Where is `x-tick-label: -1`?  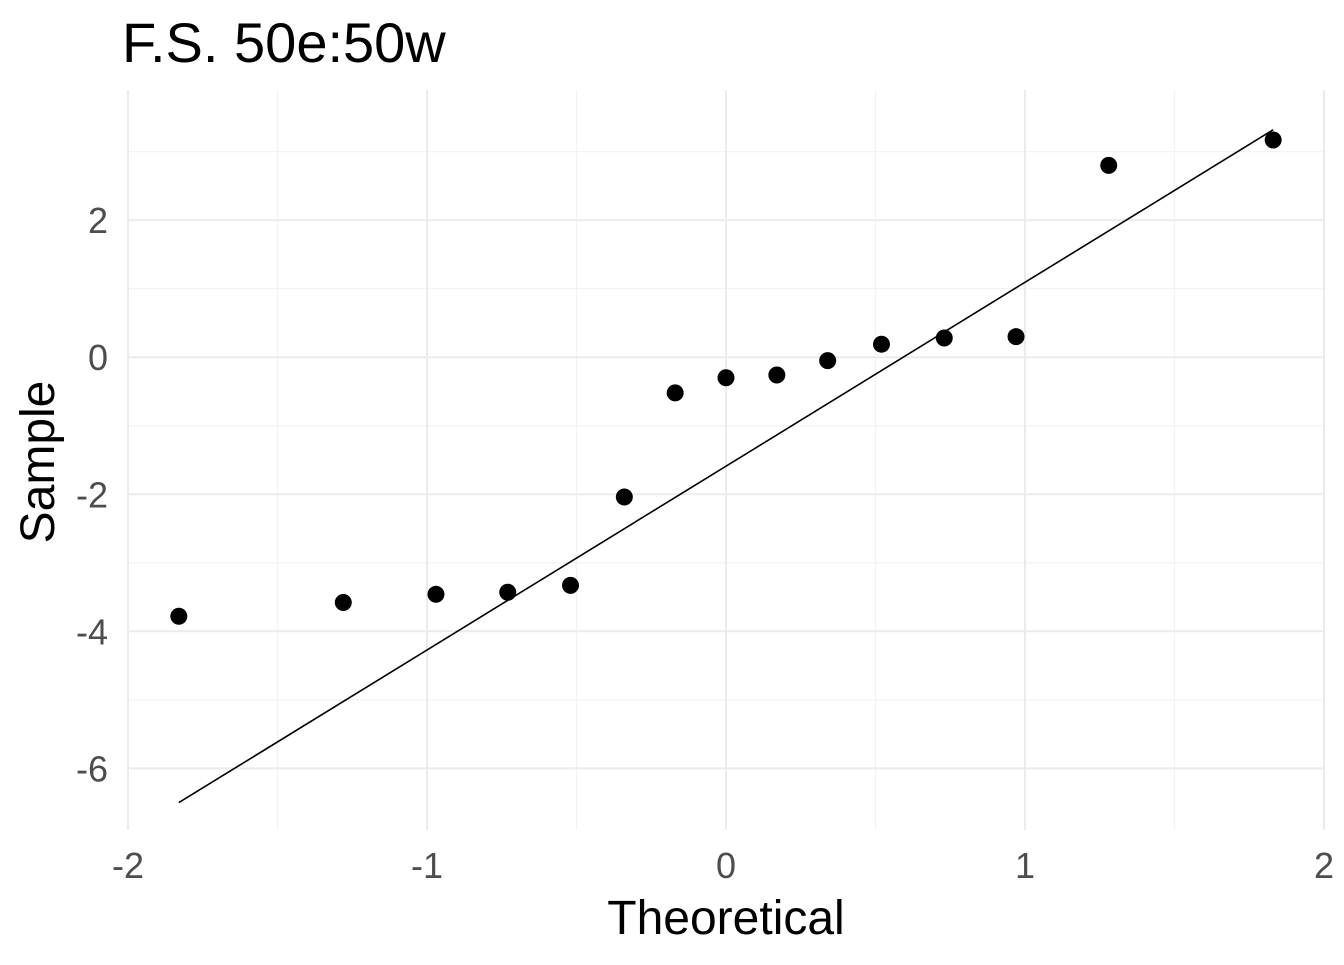 x-tick-label: -1 is located at coordinates (427, 865).